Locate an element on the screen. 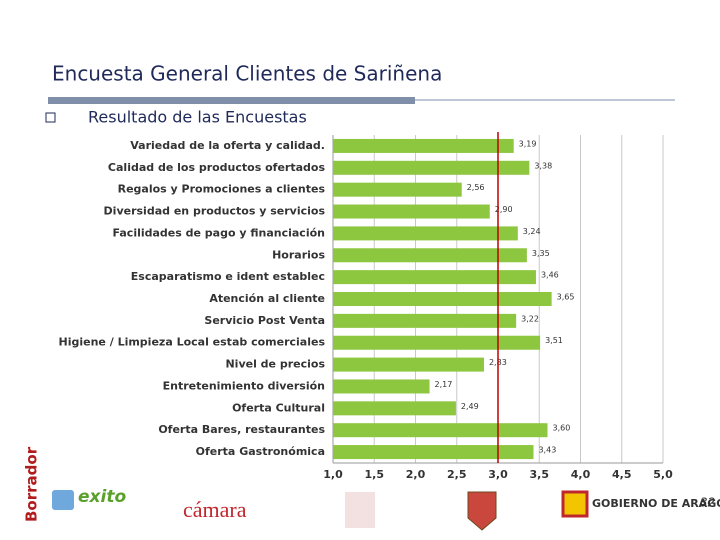  y-tick-label: Calidad de los productos ofertados is located at coordinates (217, 167).